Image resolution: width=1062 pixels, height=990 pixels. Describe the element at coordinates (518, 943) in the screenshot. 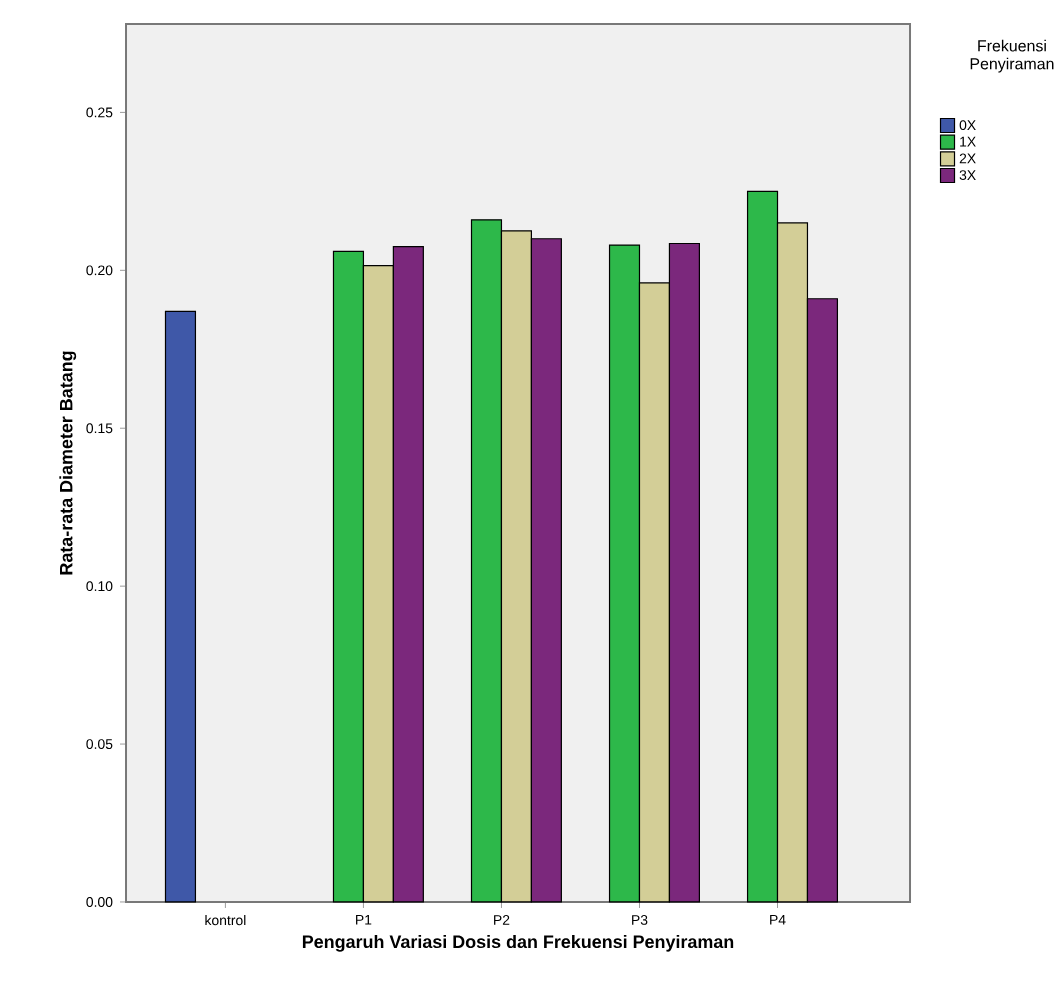

I see `x-axis-title: Pengaruh Variasi Dosis dan Frekuensi Penyiraman` at that location.